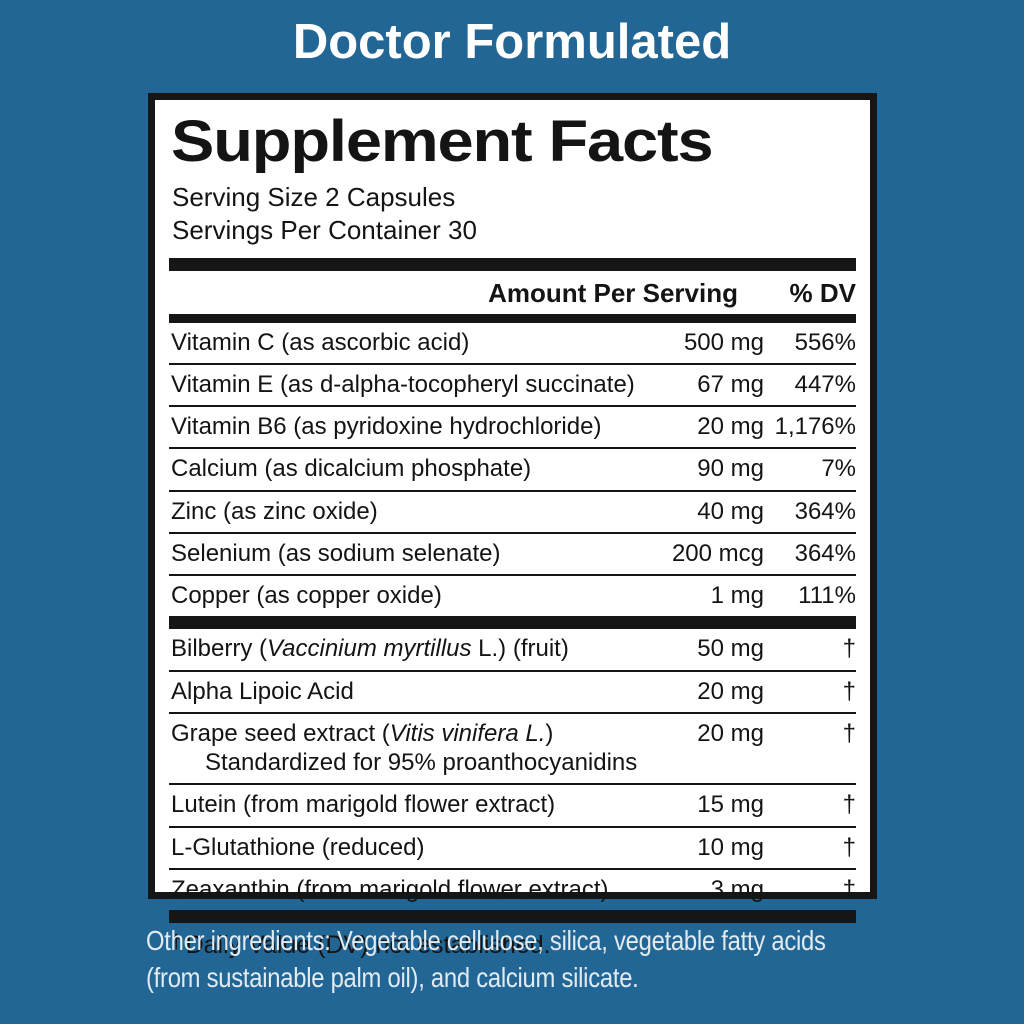 This screenshot has width=1024, height=1024. I want to click on ingredient-name-text: Calcium (as dicalcium phosphate), so click(351, 469).